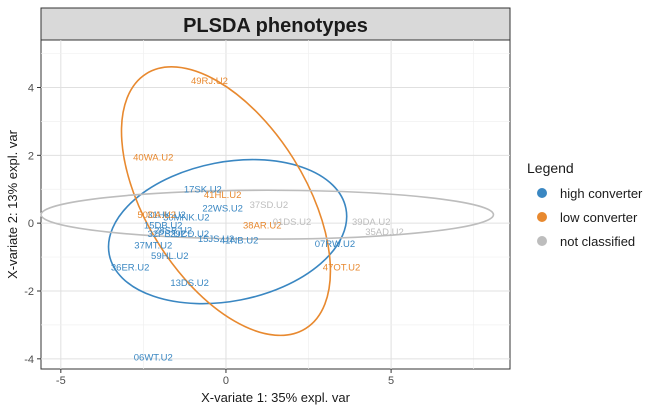 This screenshot has width=669, height=418. I want to click on point-label: 38AR.U2, so click(262, 225).